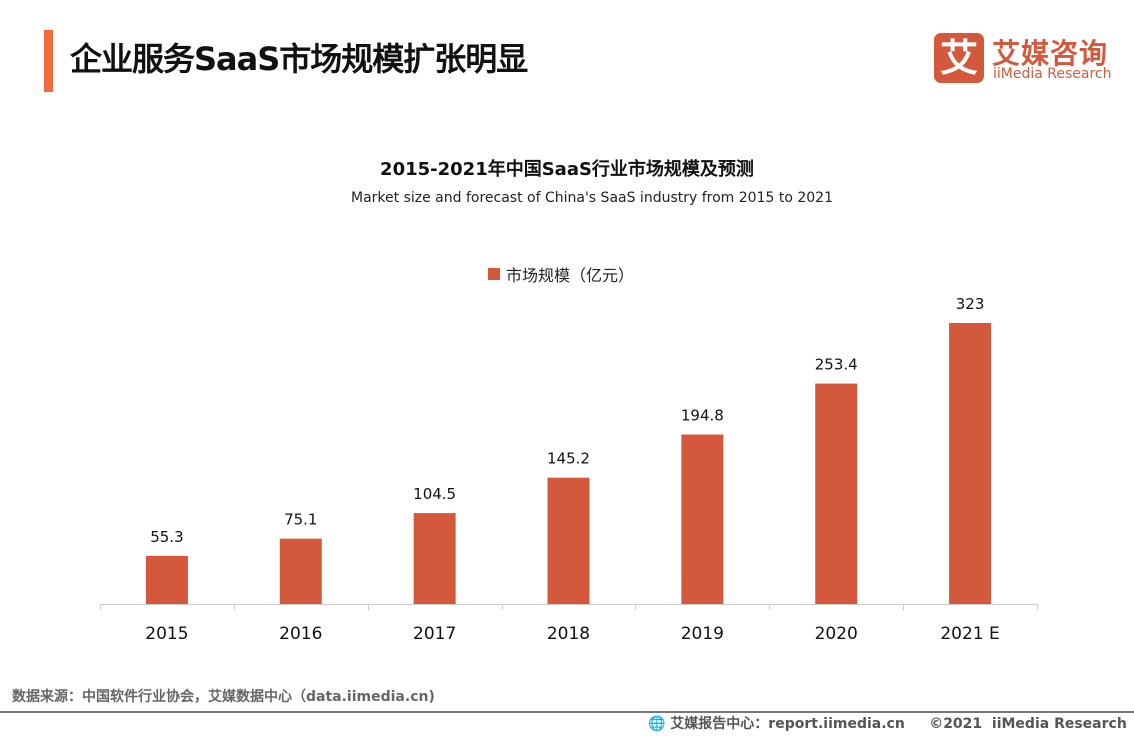  Describe the element at coordinates (434, 634) in the screenshot. I see `x-tick-label: 2017` at that location.